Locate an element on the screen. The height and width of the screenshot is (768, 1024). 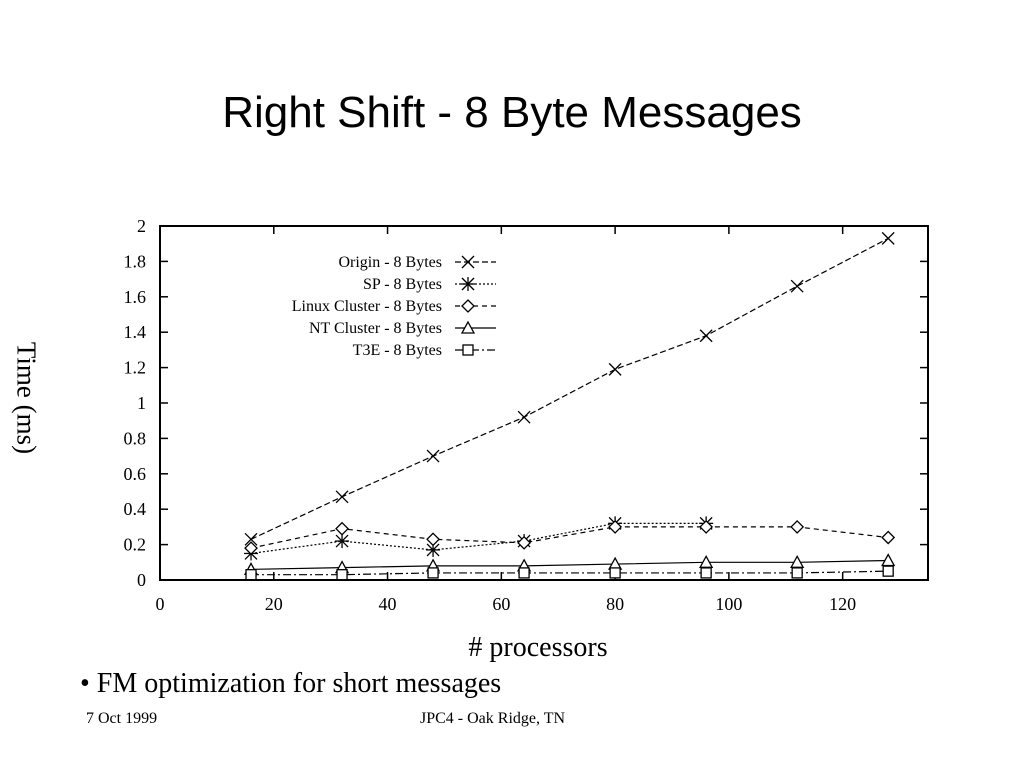
y-tick-label: 2 is located at coordinates (141, 226).